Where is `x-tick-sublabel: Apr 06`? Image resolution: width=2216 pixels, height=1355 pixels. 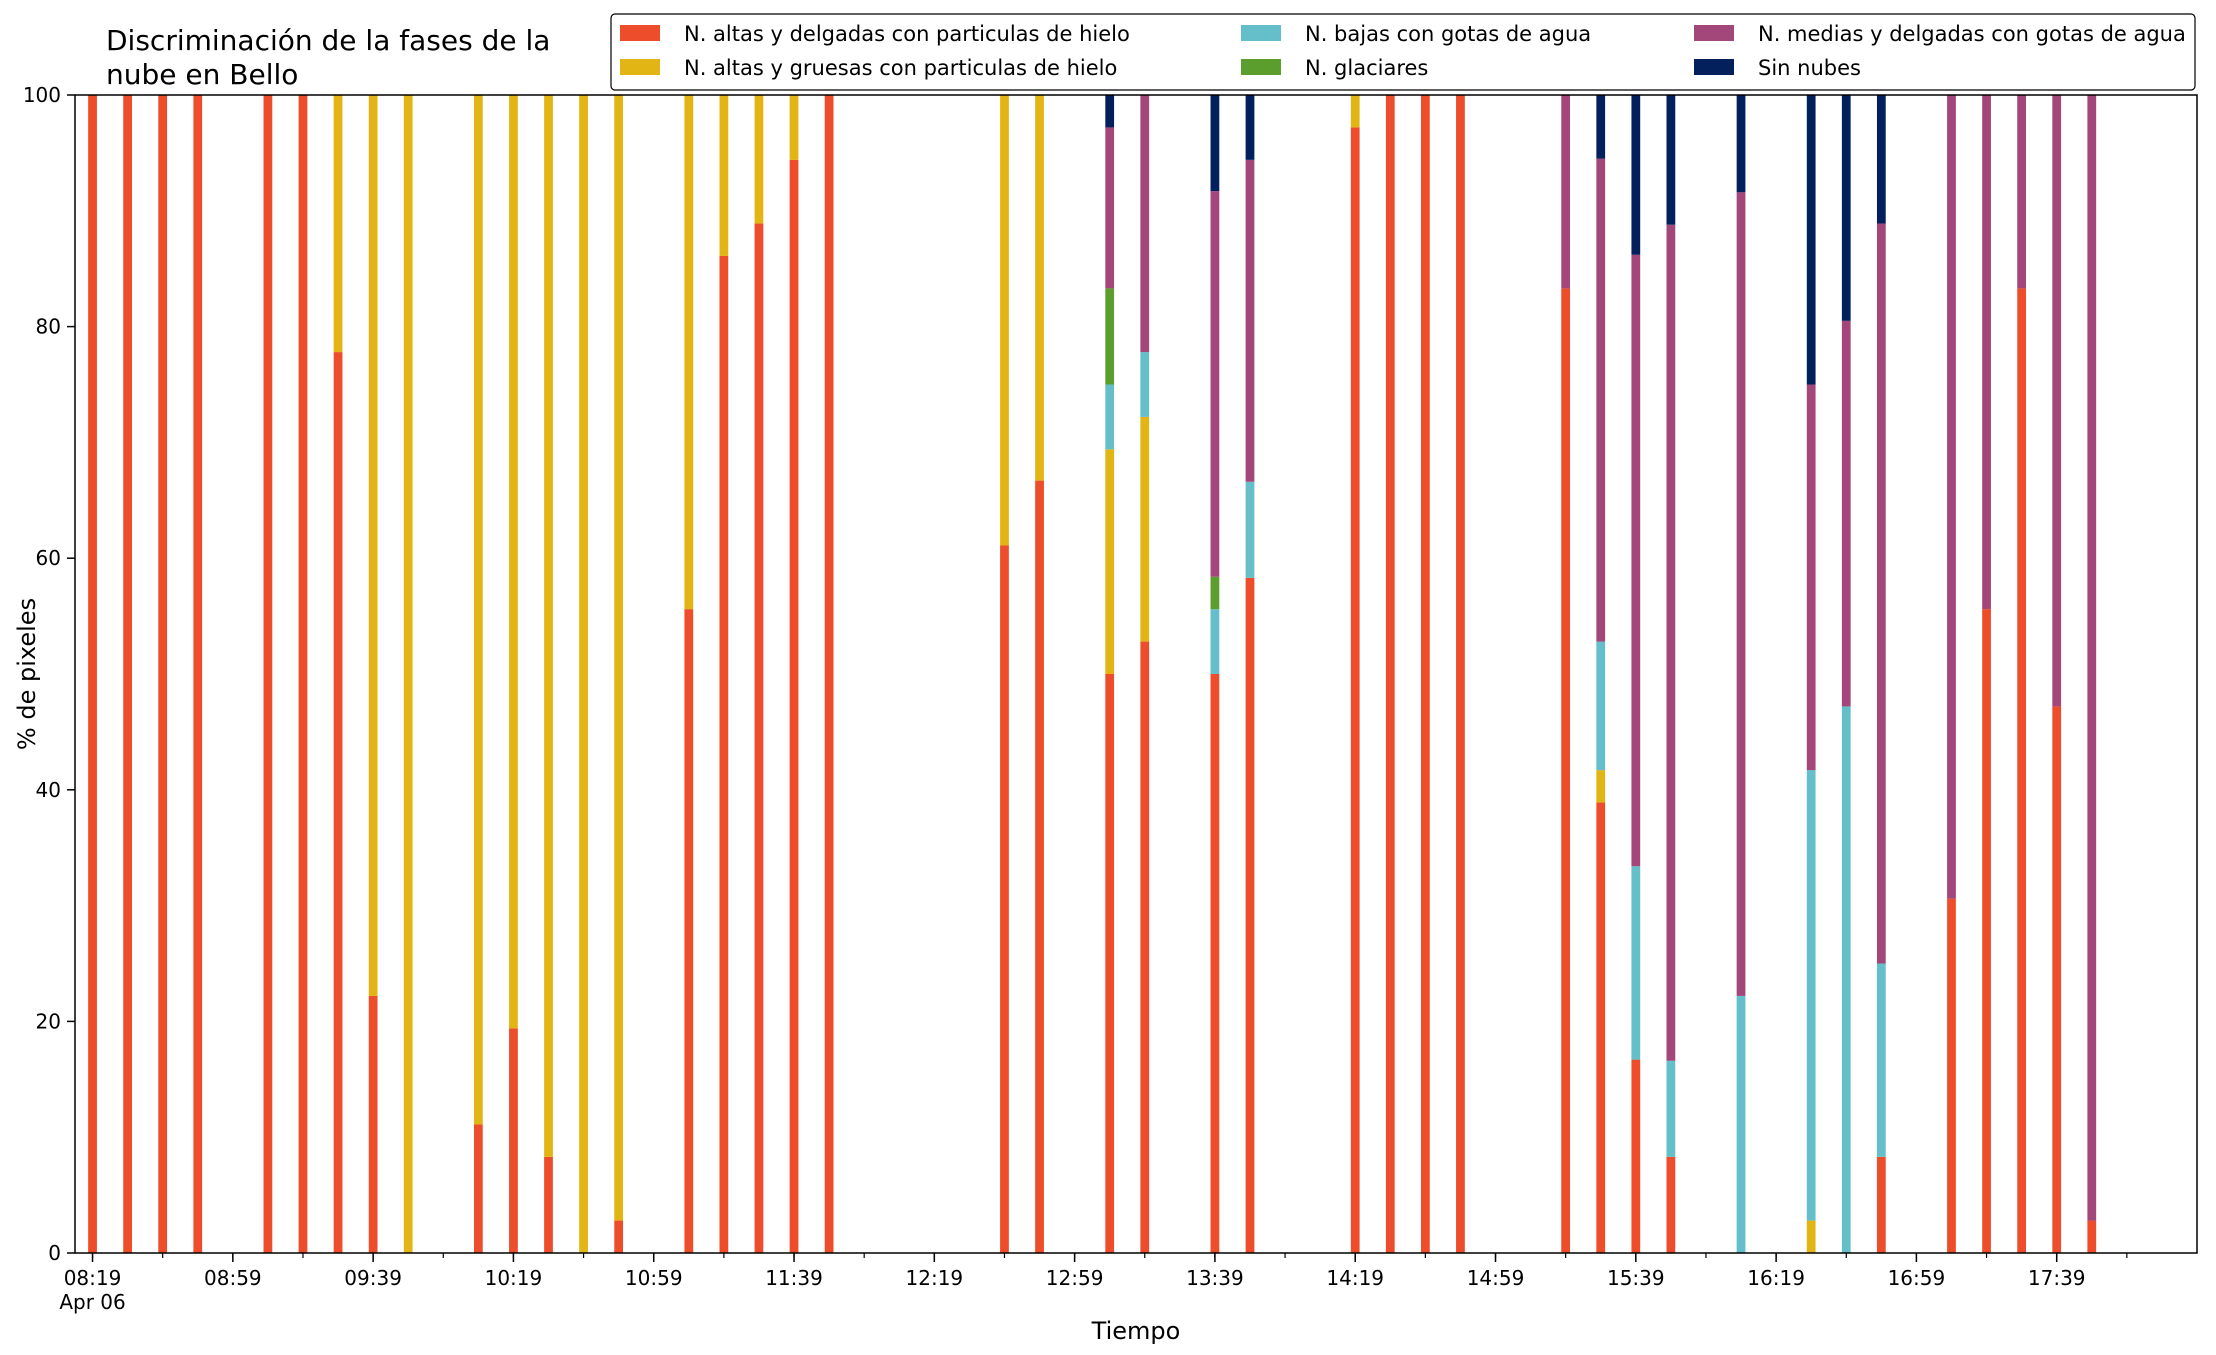 x-tick-sublabel: Apr 06 is located at coordinates (92, 1302).